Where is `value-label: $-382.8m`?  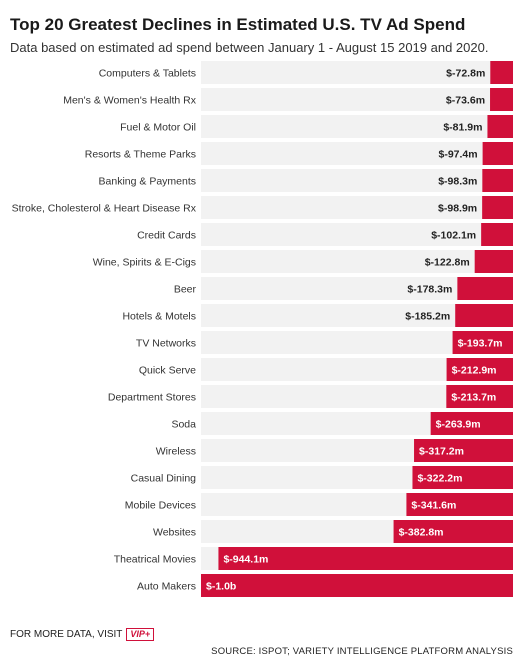
value-label: $-382.8m is located at coordinates (421, 533).